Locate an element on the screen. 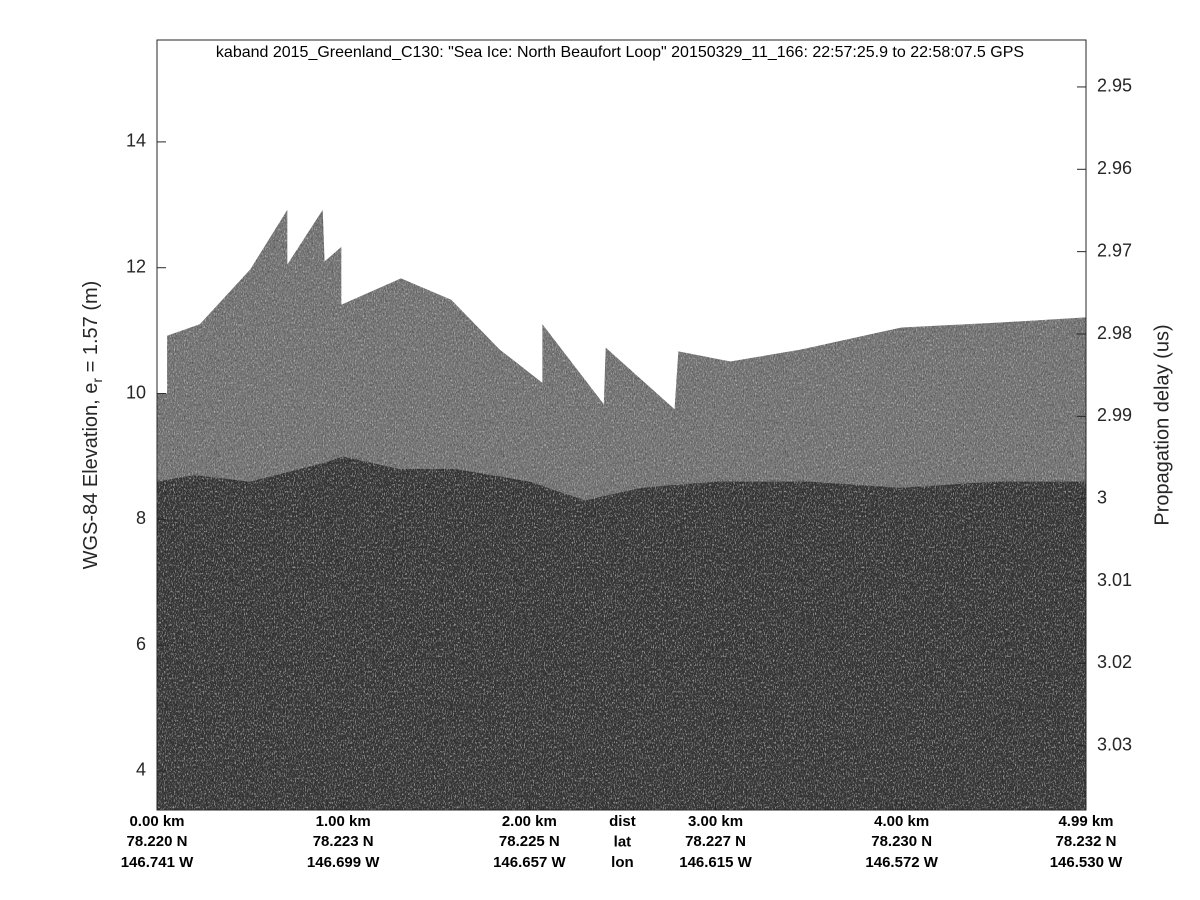 Image resolution: width=1200 pixels, height=900 pixels. lat-label: 78.227 N is located at coordinates (715, 841).